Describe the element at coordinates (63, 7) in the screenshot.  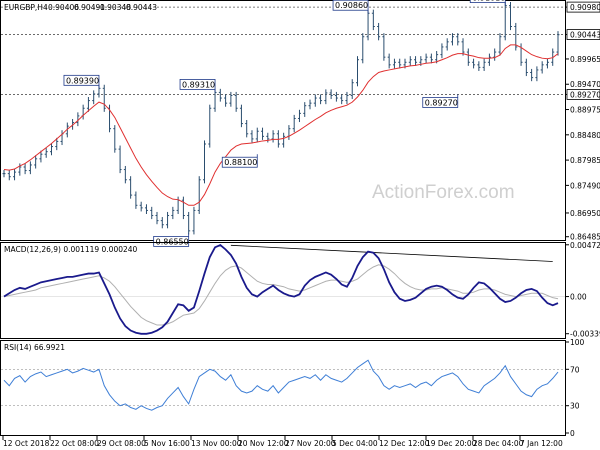
I see `ohlc-open: 0.90406` at that location.